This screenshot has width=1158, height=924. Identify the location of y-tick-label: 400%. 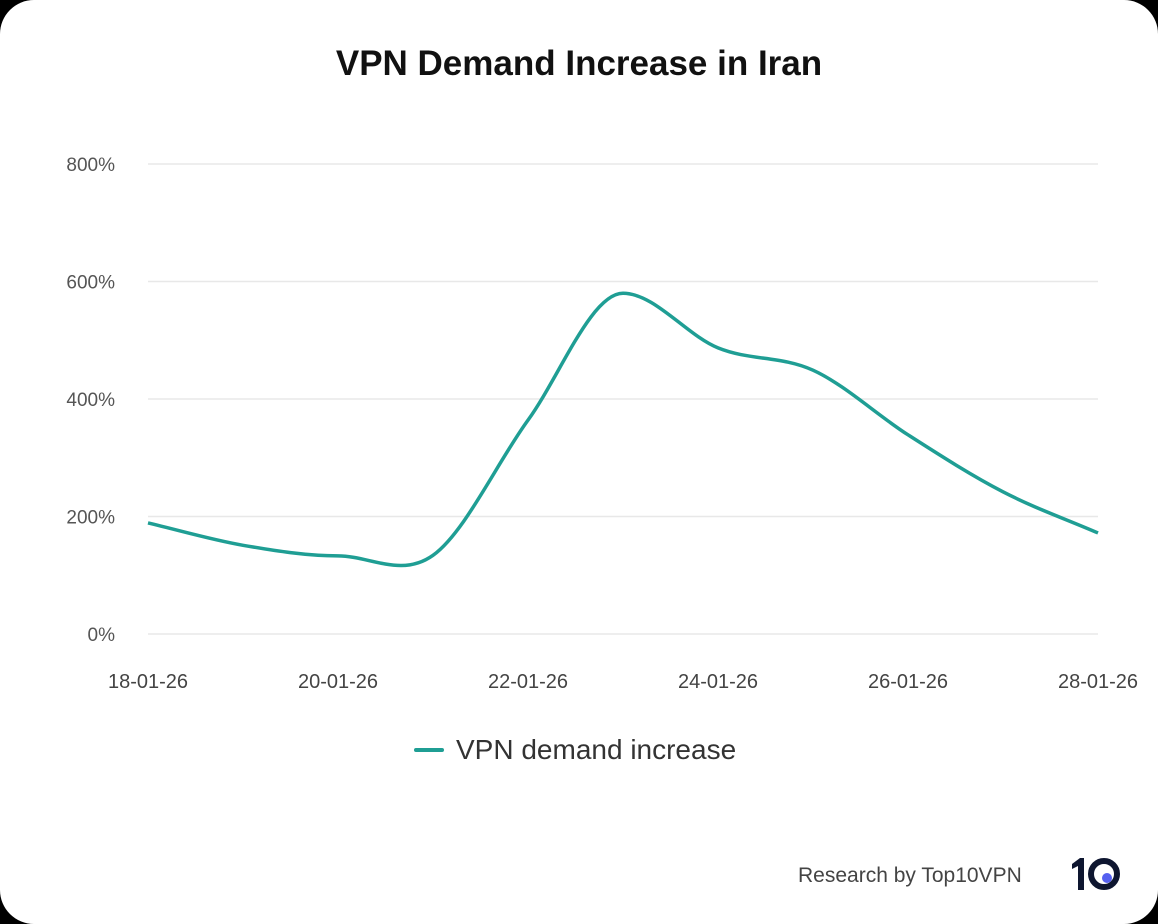
(90, 400).